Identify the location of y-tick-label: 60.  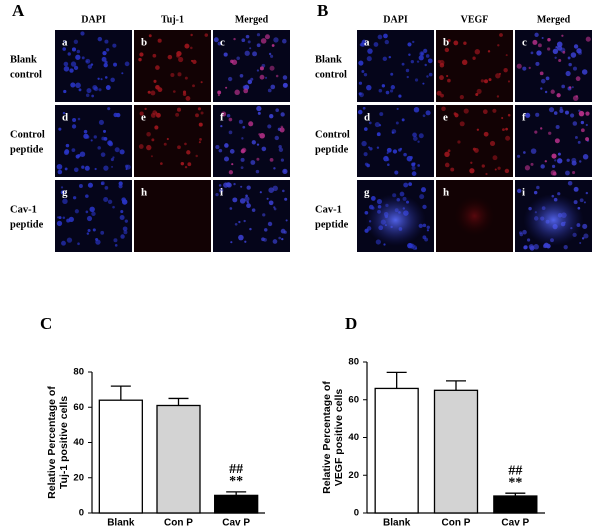
(353, 399).